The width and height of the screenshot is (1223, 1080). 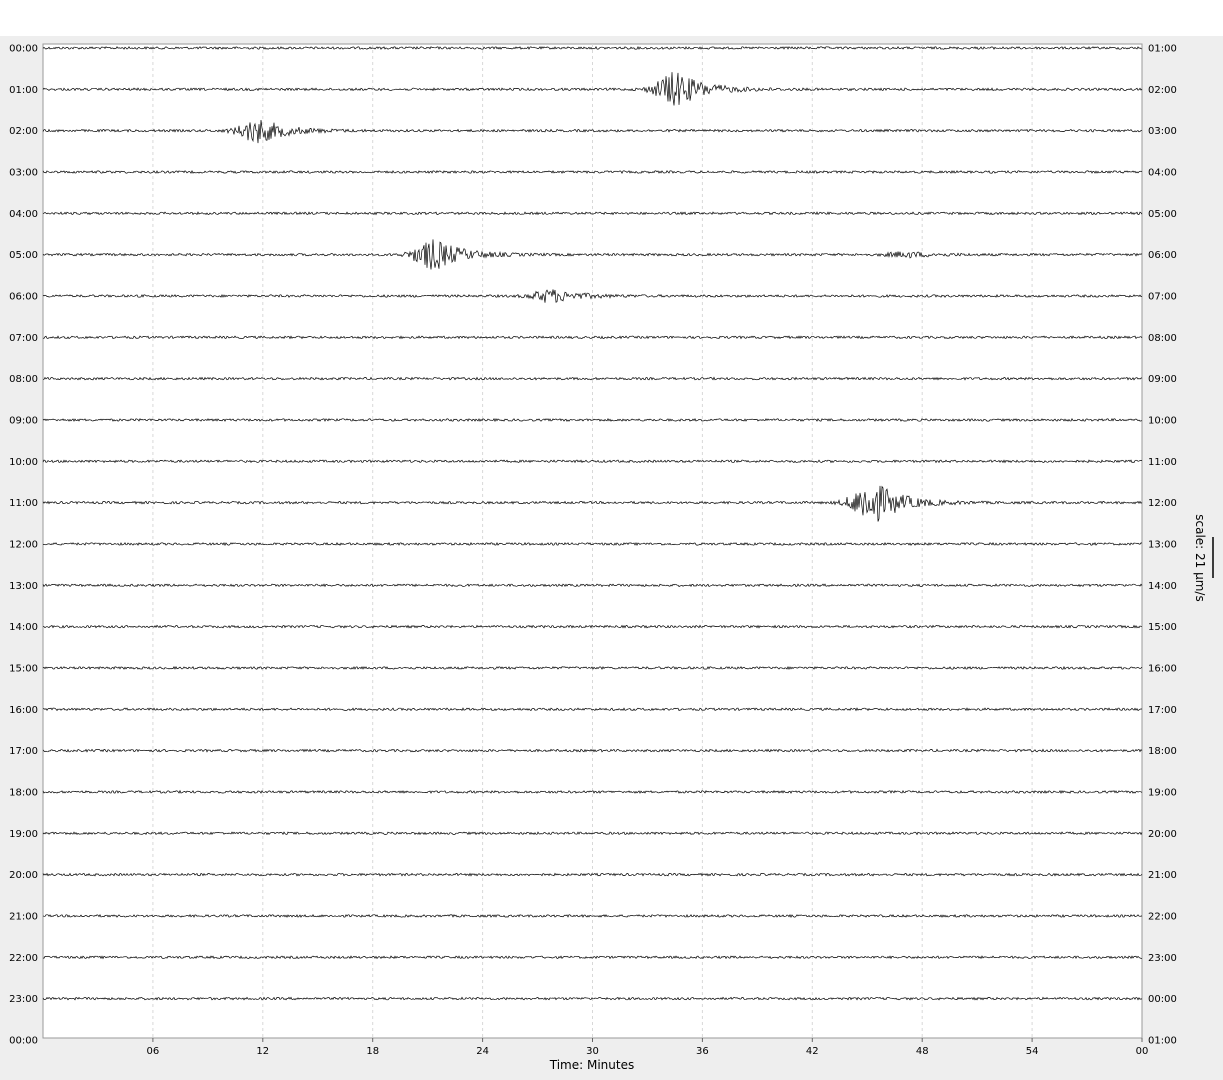 What do you see at coordinates (372, 1051) in the screenshot?
I see `x-tick-label: 18` at bounding box center [372, 1051].